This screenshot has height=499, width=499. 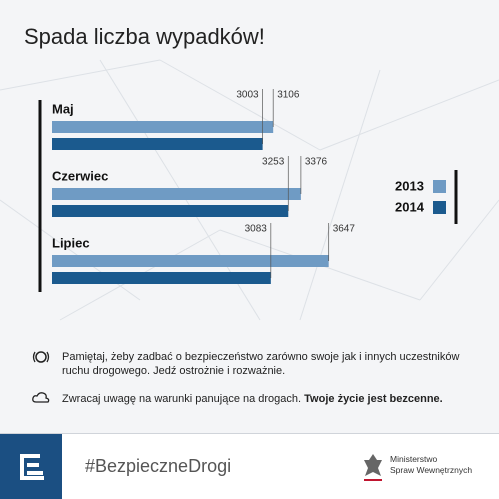 I want to click on value-label: 3253, so click(x=273, y=162).